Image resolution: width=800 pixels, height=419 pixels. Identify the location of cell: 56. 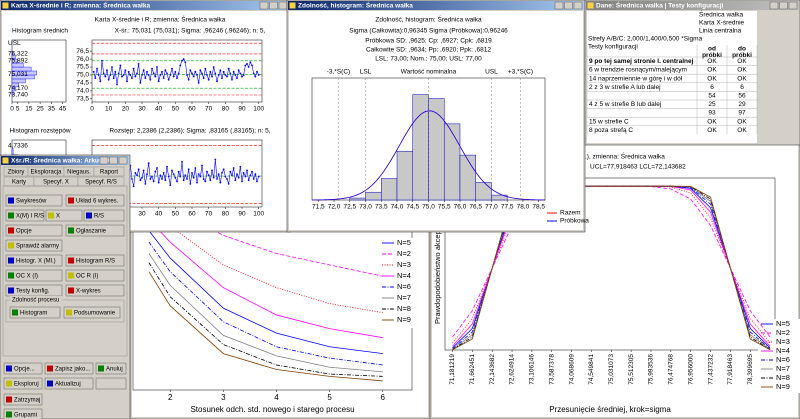
(742, 96).